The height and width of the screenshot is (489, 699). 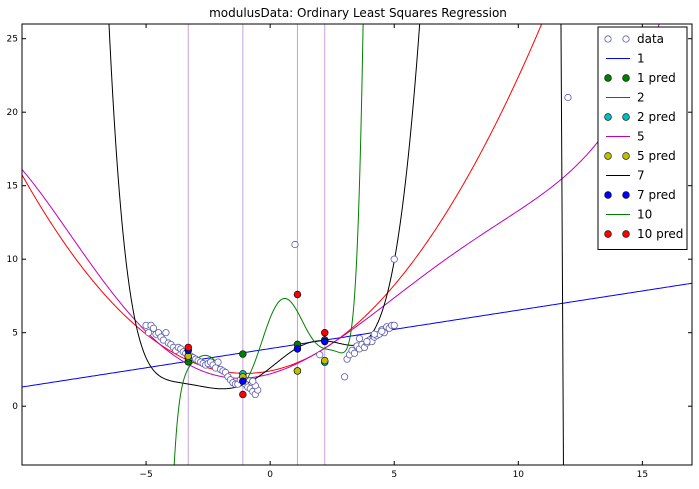 What do you see at coordinates (656, 78) in the screenshot?
I see `legend-label: 1 pred` at bounding box center [656, 78].